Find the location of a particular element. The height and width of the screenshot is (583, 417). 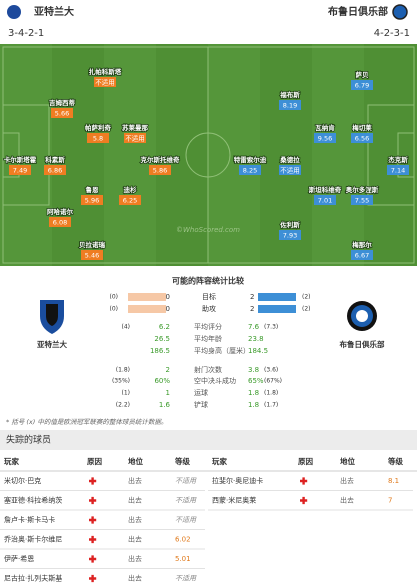

player-name: 桑德拉 is located at coordinates (289, 159).